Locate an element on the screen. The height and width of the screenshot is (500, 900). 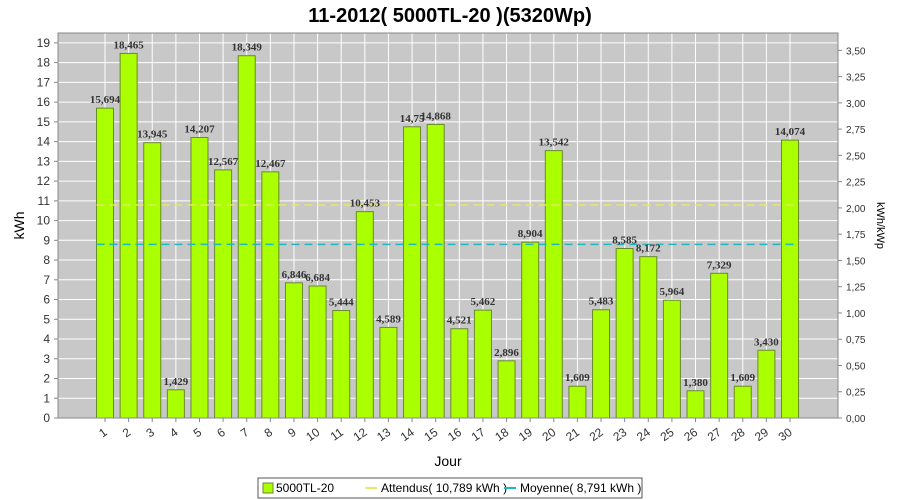
y-right-tick-label: 0,75 is located at coordinates (856, 340).